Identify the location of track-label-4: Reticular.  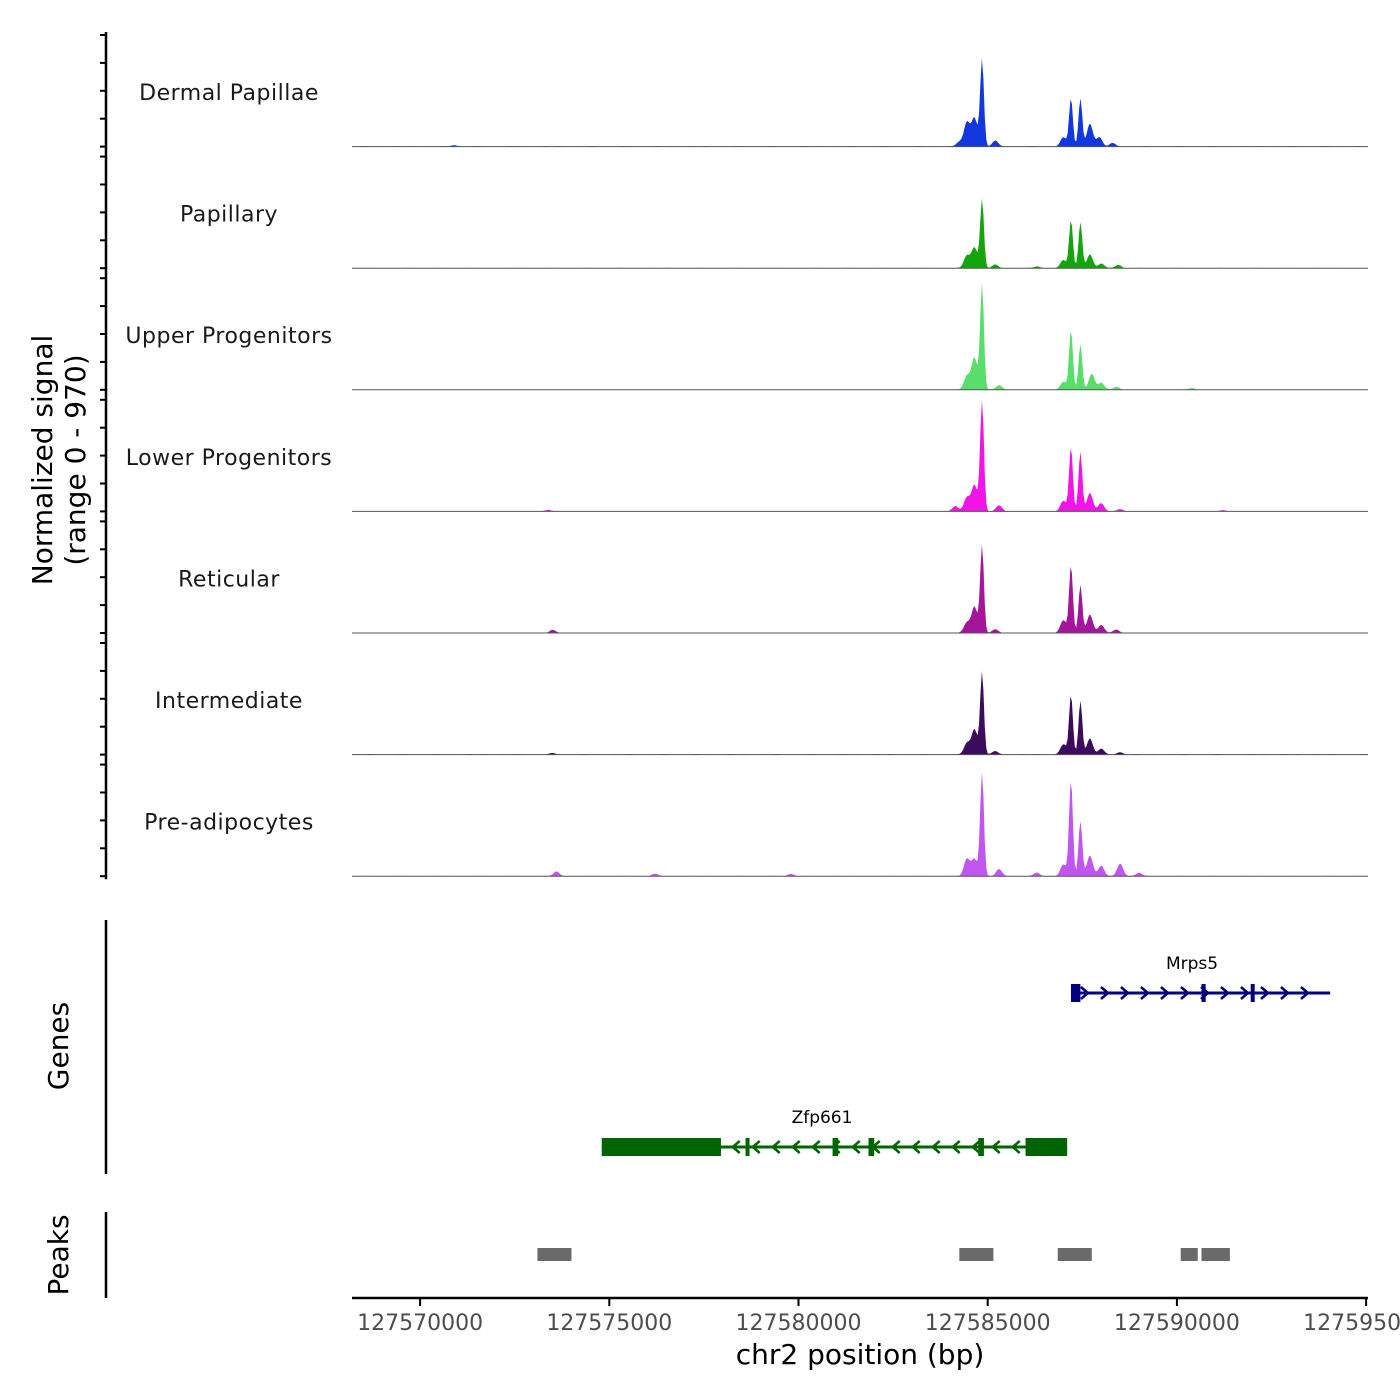
(229, 579).